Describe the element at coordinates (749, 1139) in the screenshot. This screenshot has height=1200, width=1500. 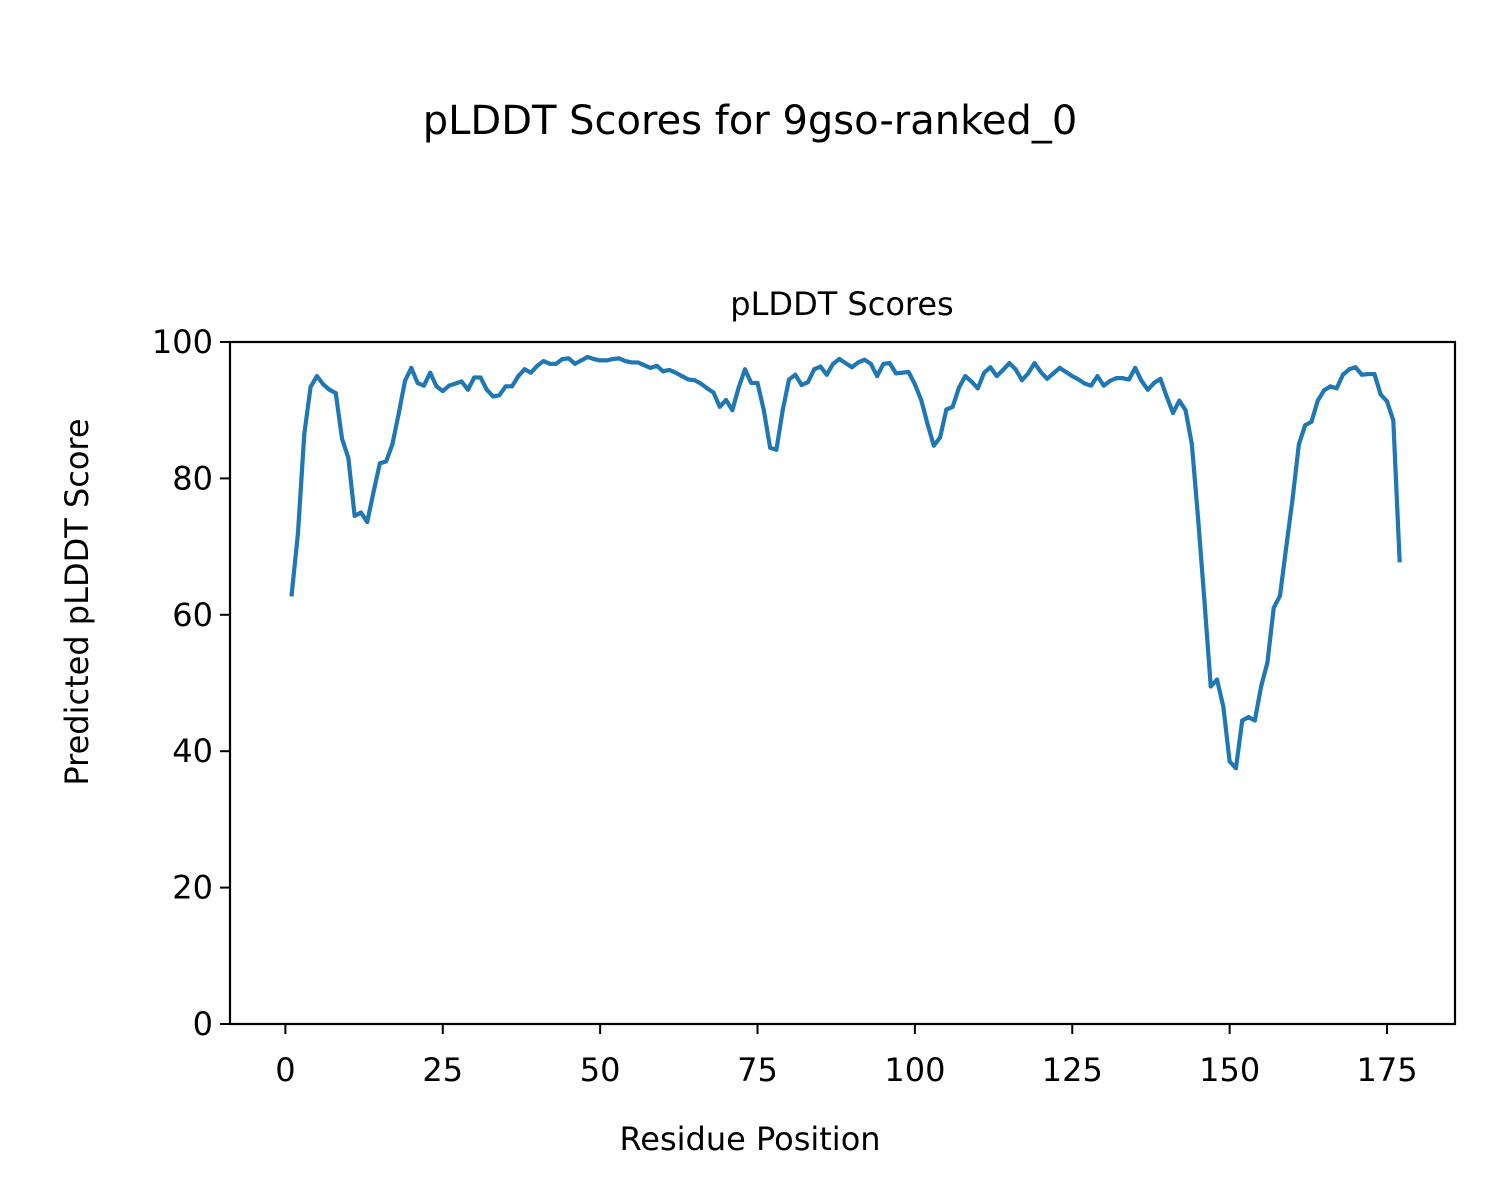
I see `x-axis-label: Residue Position` at that location.